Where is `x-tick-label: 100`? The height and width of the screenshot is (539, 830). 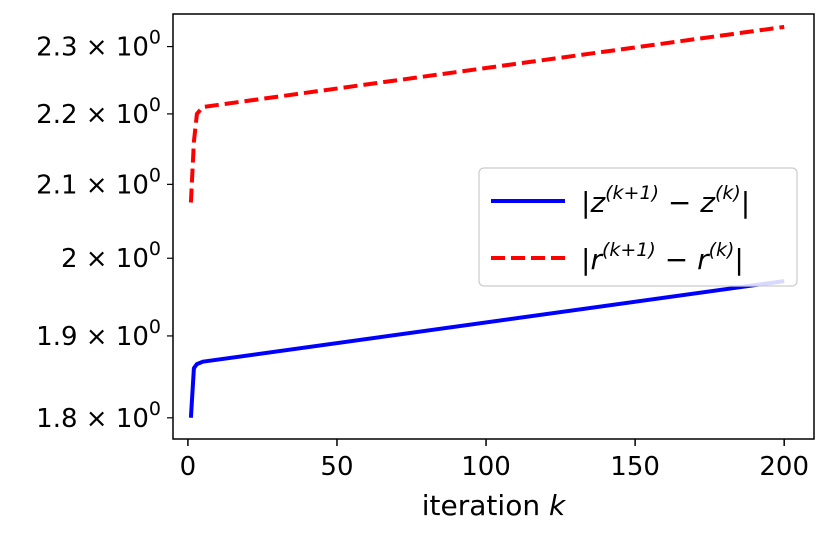 x-tick-label: 100 is located at coordinates (486, 467).